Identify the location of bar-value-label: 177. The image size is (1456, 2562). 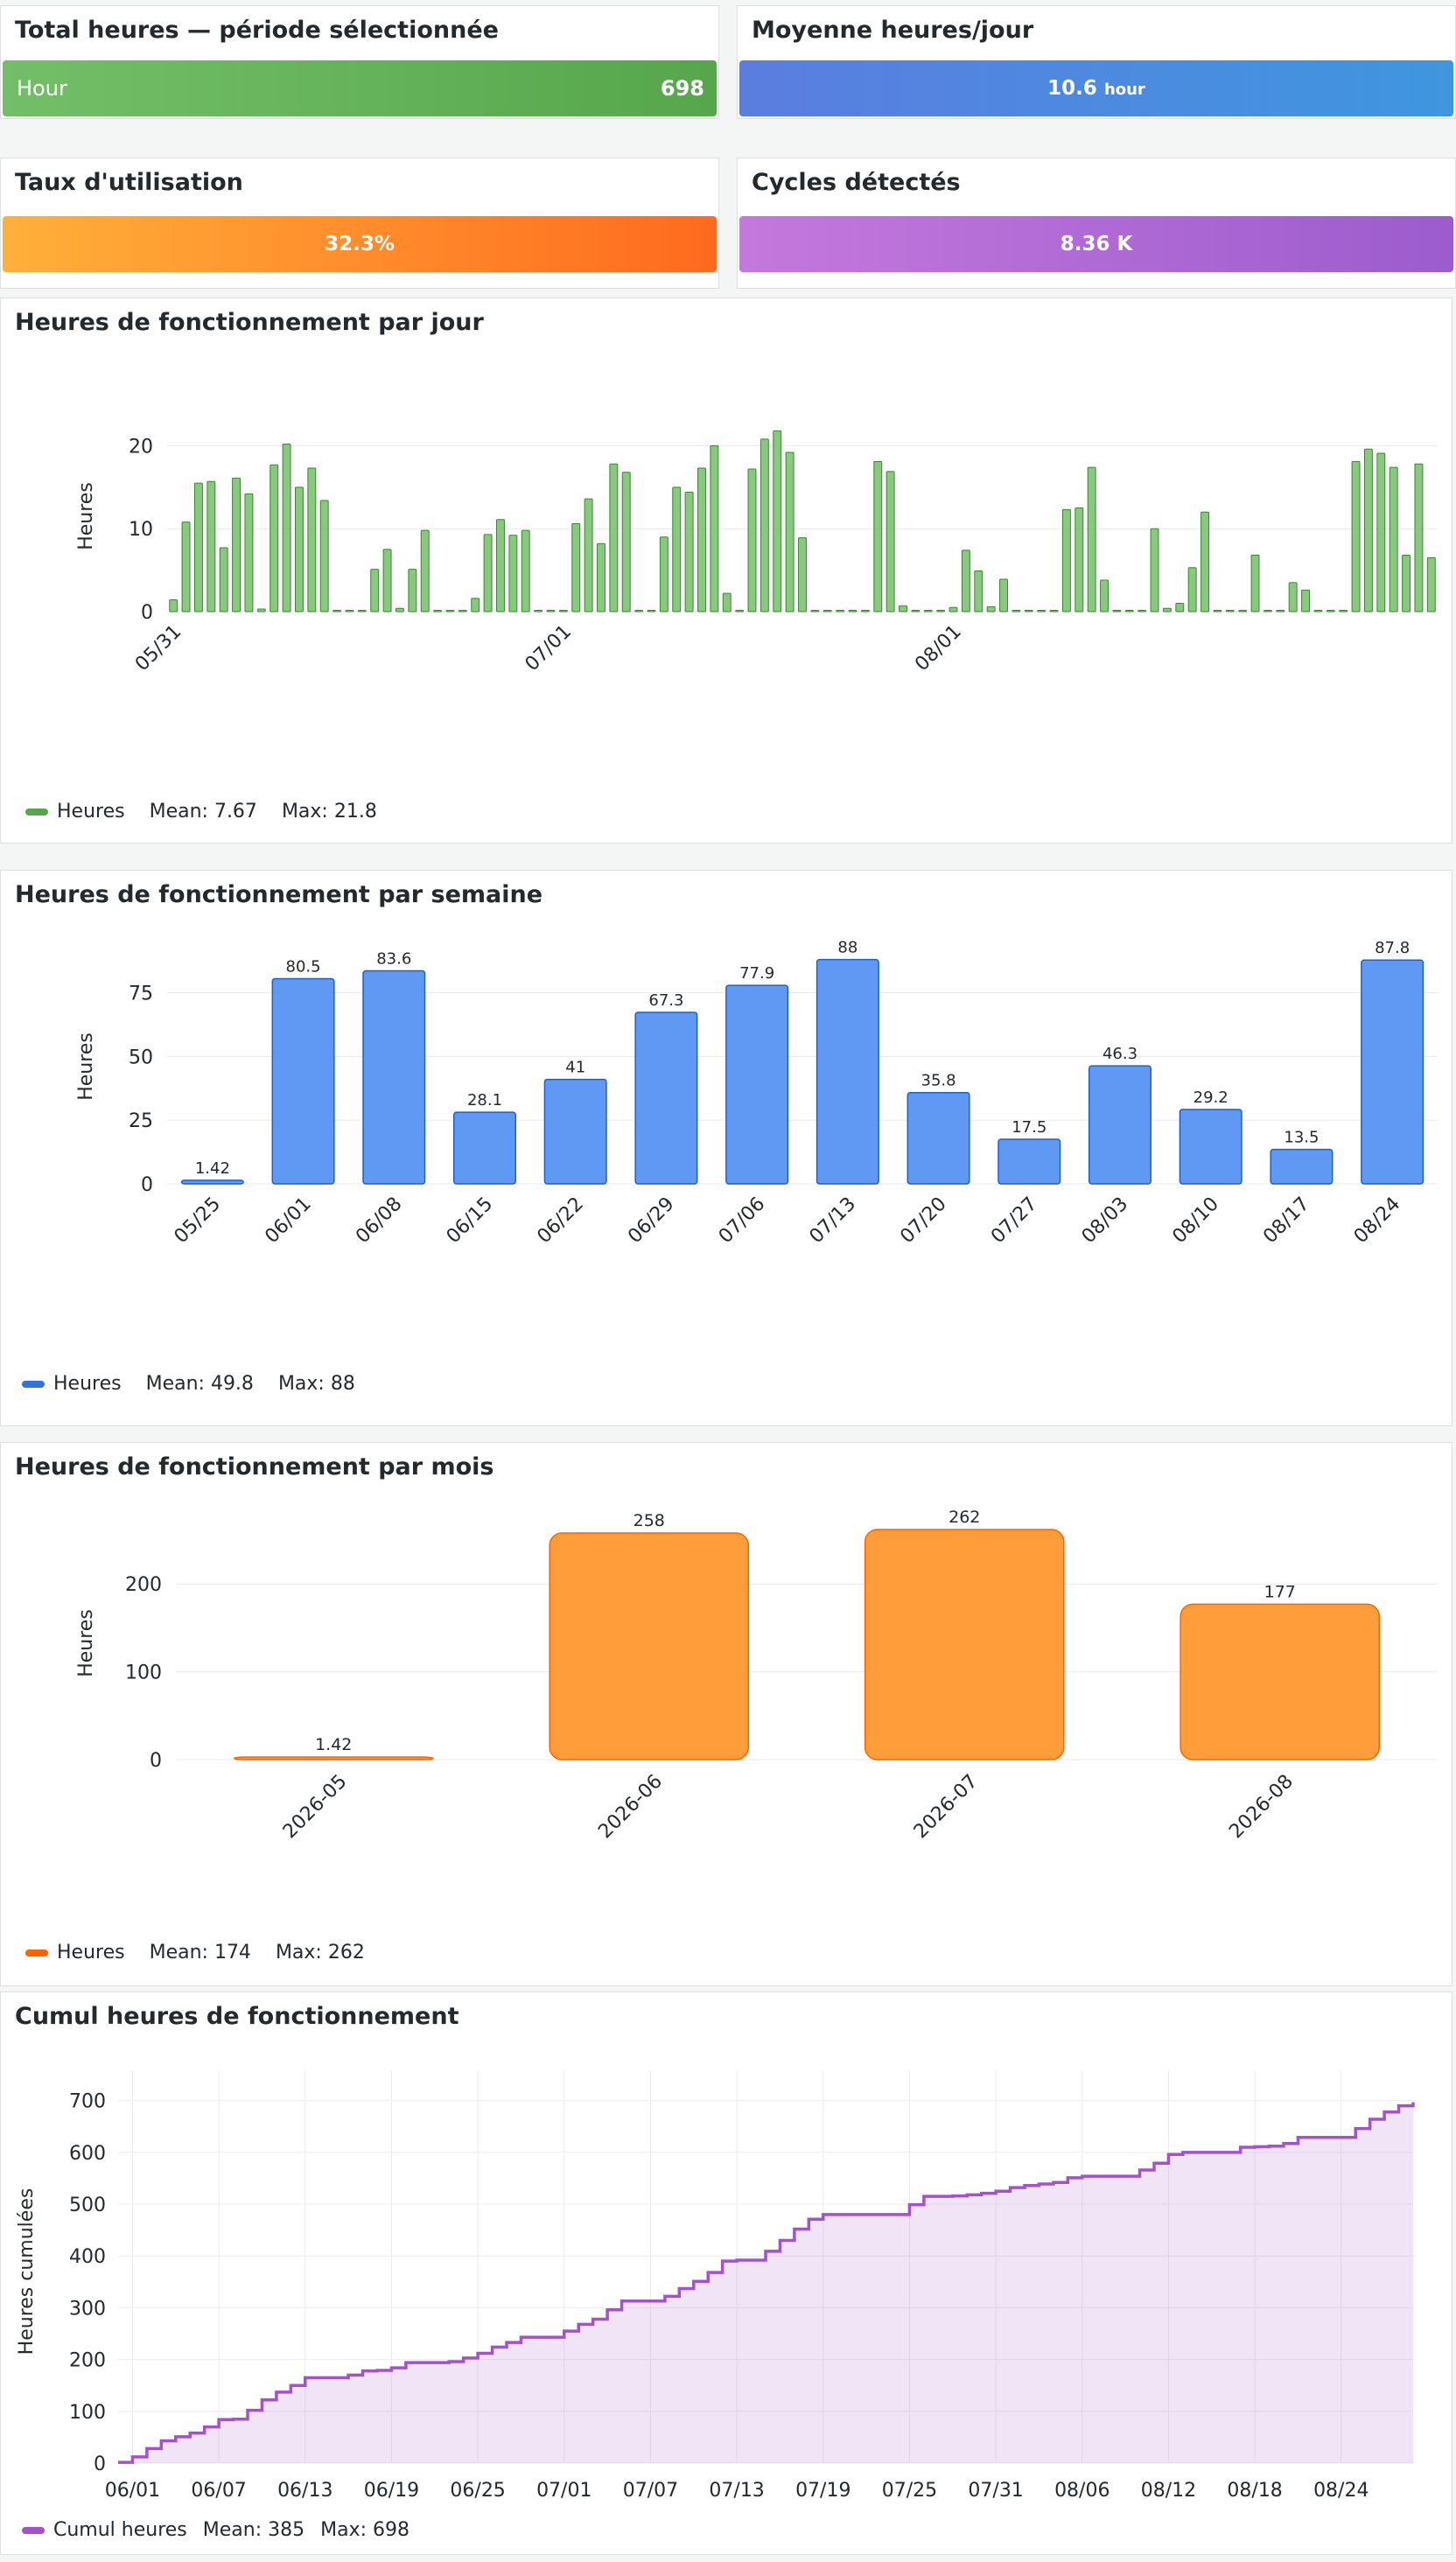
(1280, 1591).